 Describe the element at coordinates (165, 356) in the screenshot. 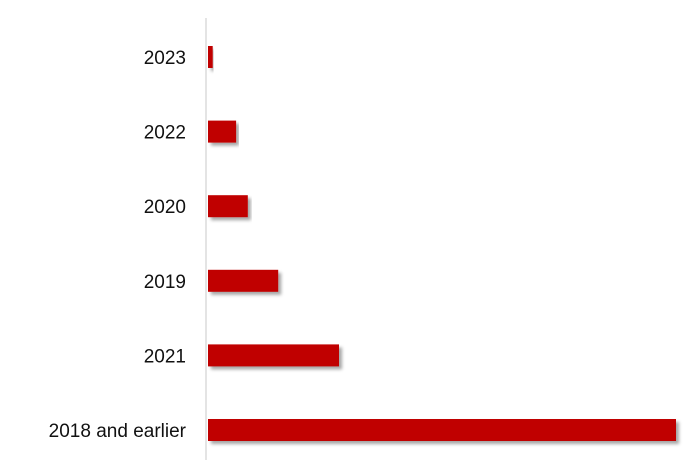

I see `category-label: 2021` at that location.